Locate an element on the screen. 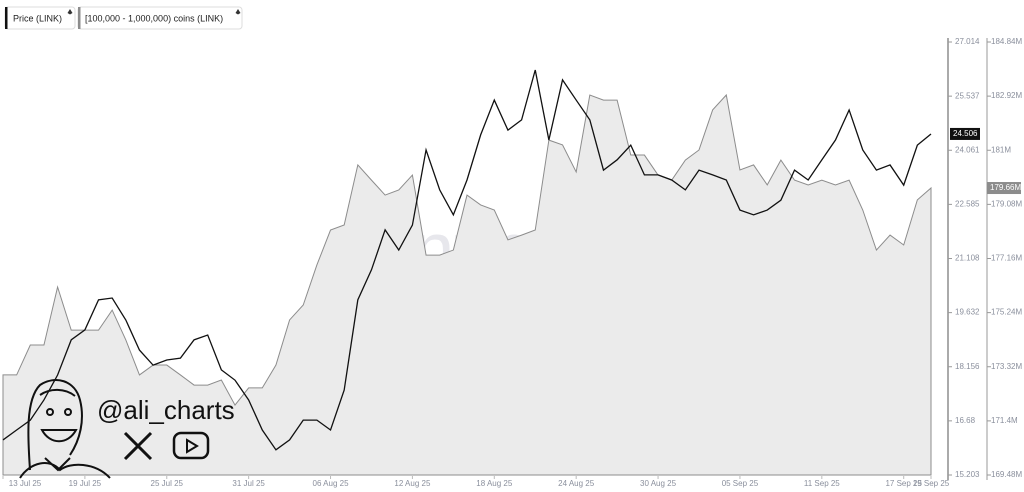 The width and height of the screenshot is (1024, 492). y-tick-label: 15.203 is located at coordinates (967, 474).